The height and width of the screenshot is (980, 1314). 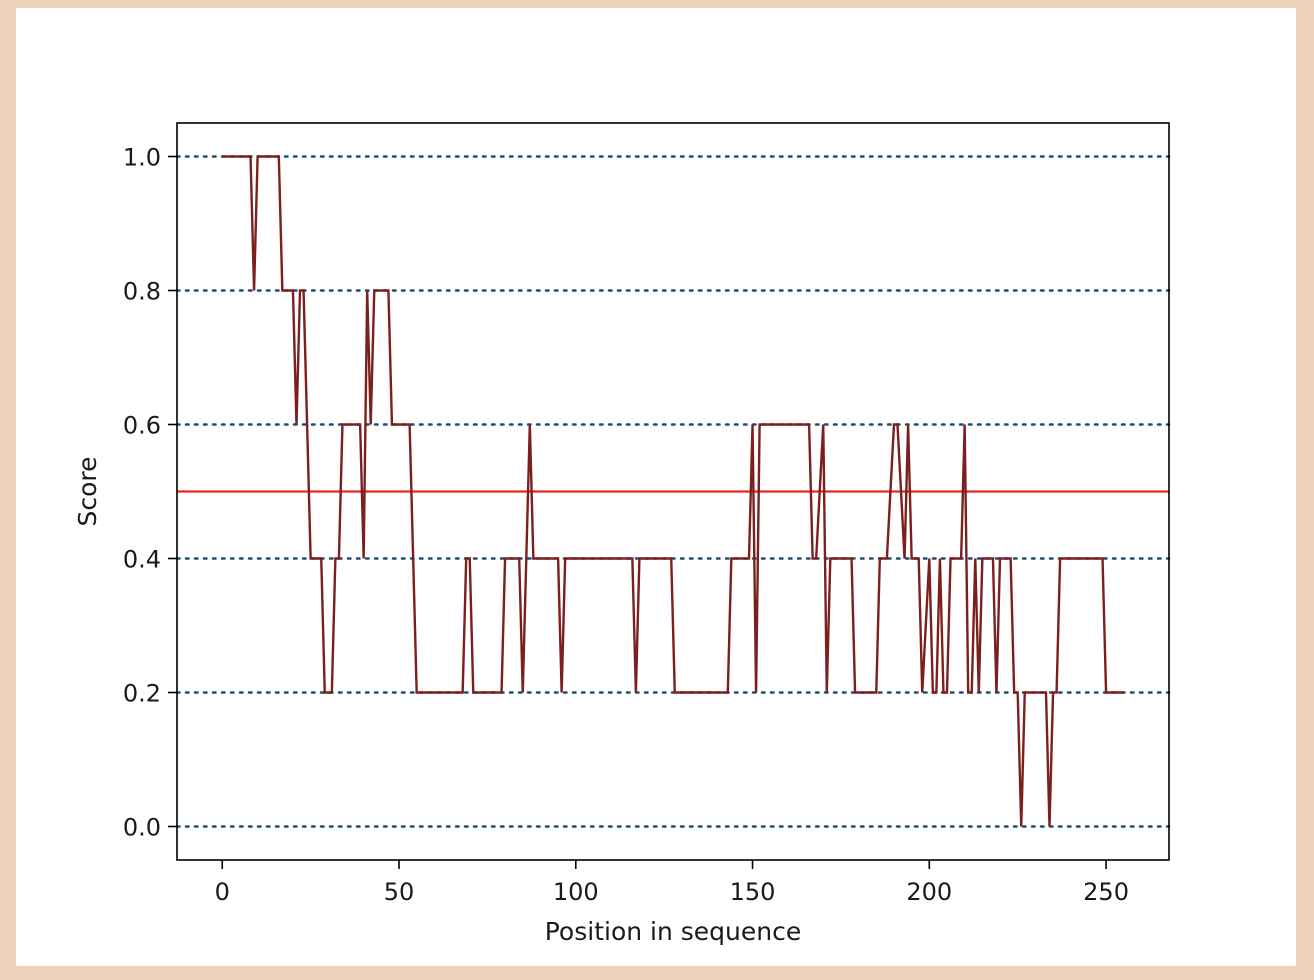 I want to click on x-tick-label-1: 50, so click(x=399, y=892).